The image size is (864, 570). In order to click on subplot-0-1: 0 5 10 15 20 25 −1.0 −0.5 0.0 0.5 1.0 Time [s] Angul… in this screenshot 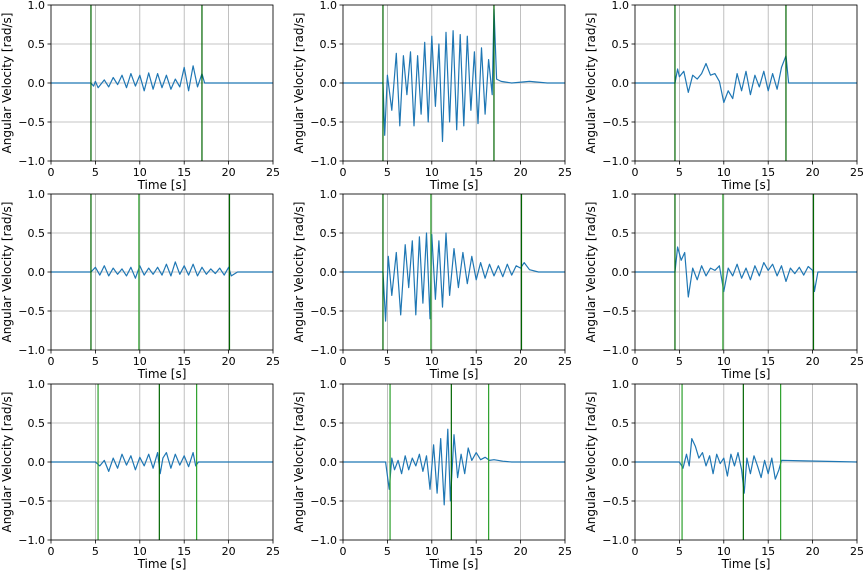, I will do `click(432, 96)`.